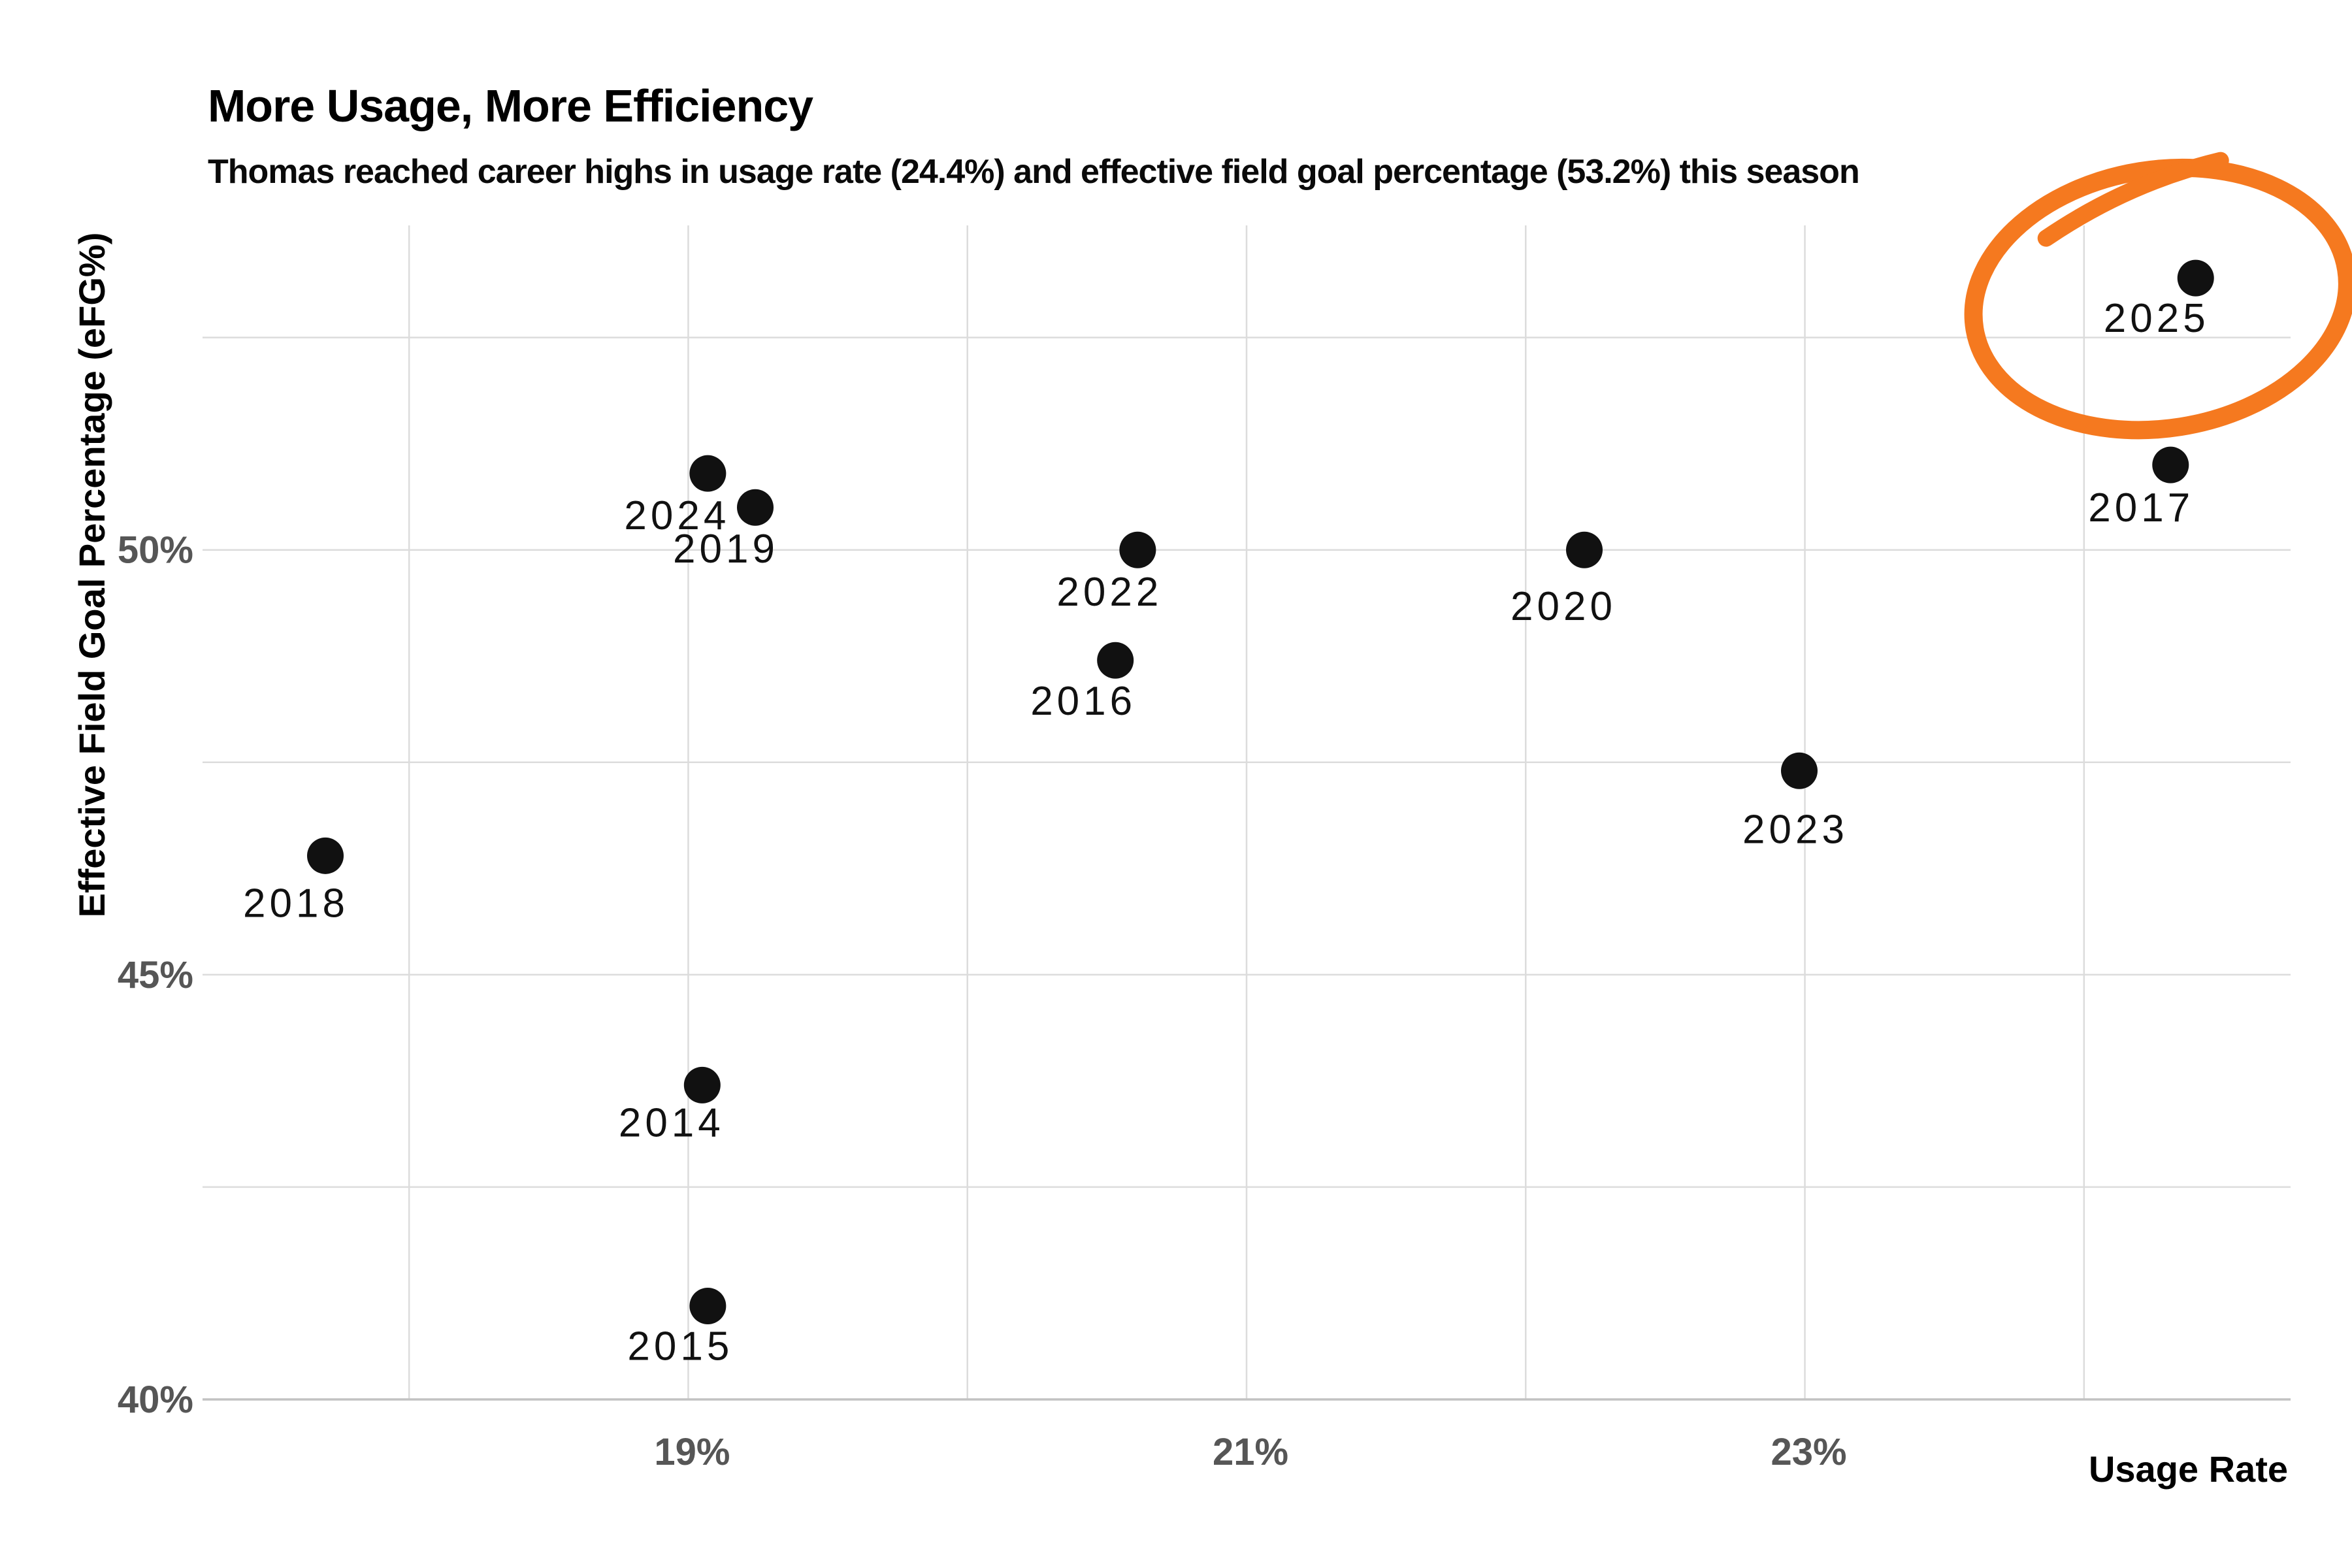  Describe the element at coordinates (1808, 1452) in the screenshot. I see `x-tick-label: 23%` at that location.